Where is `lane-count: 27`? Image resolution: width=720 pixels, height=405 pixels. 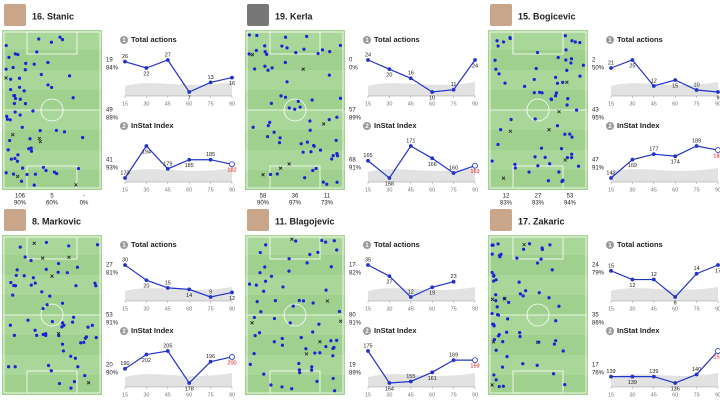
lane-count: 27 is located at coordinates (538, 197).